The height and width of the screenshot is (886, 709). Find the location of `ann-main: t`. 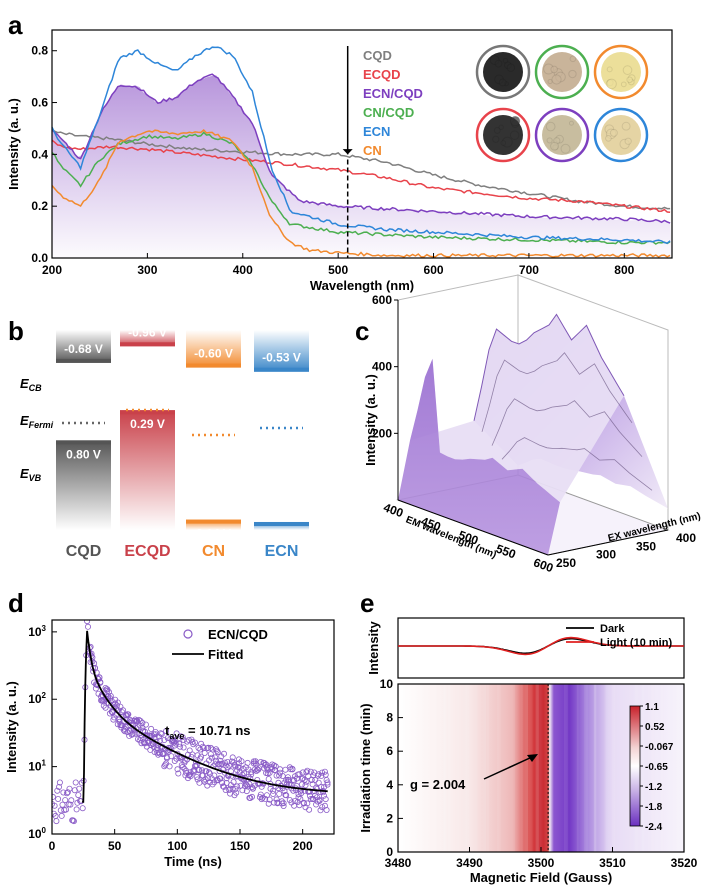

ann-main: t is located at coordinates (167, 730).